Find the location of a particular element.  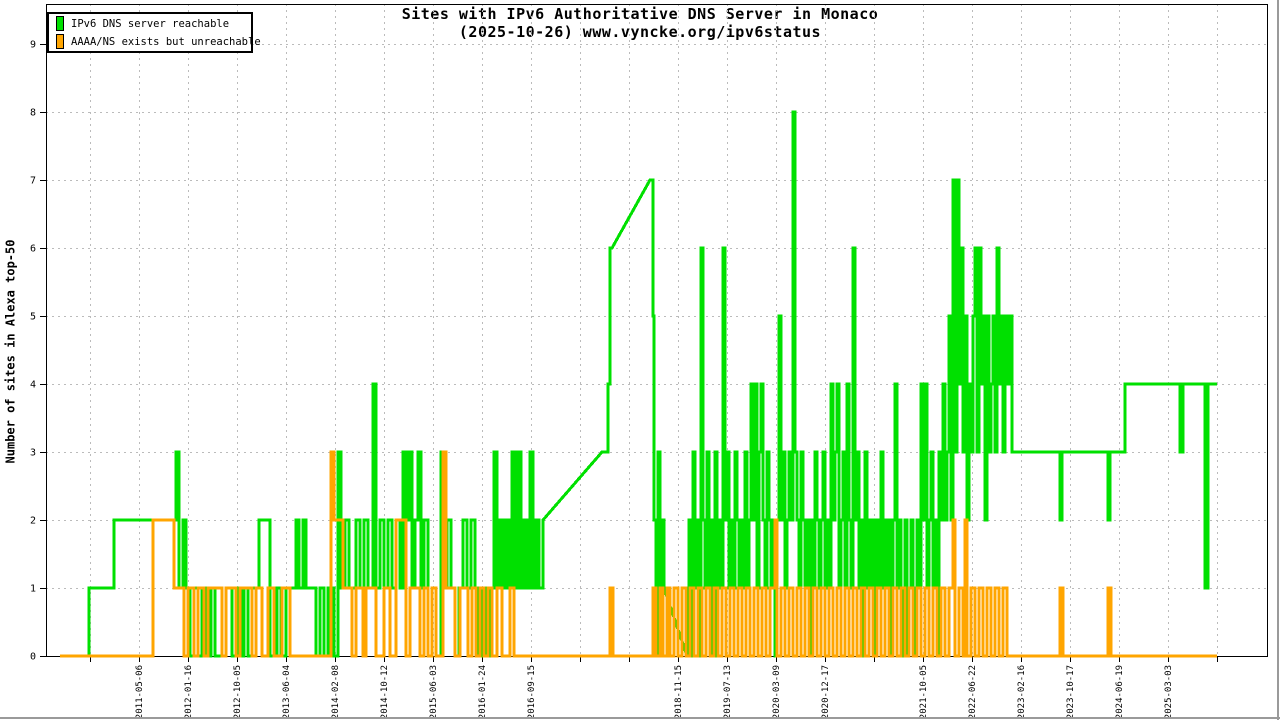

x-tick-label: 2012-10-05 is located at coordinates (238, 692).